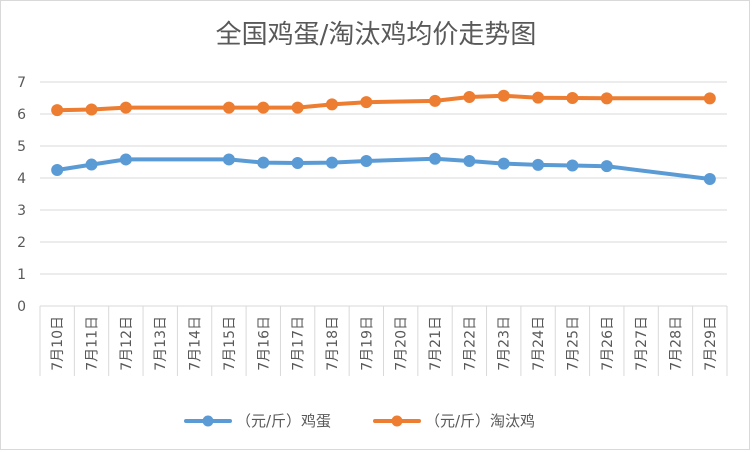 The image size is (752, 452). Describe the element at coordinates (480, 421) in the screenshot. I see `legend-label-1: （元/斤）淘汰鸡` at that location.